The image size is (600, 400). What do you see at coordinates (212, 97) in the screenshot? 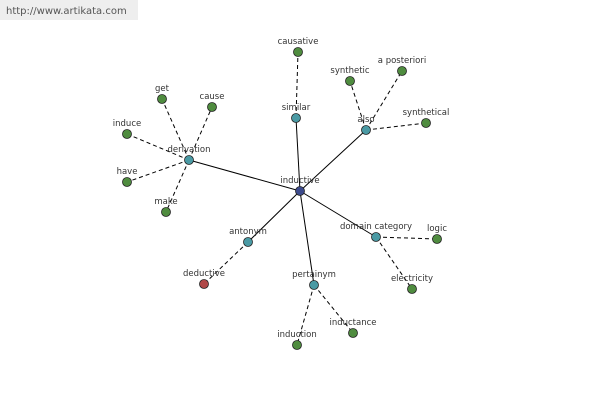
I see `target-node-label: cause` at bounding box center [212, 97].